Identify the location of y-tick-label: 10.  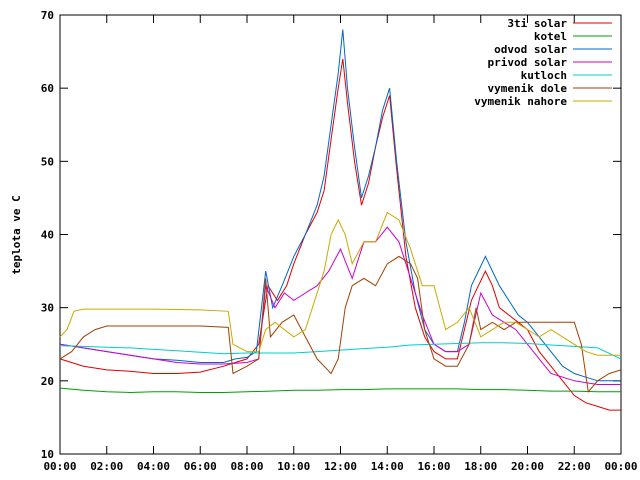
(47, 454).